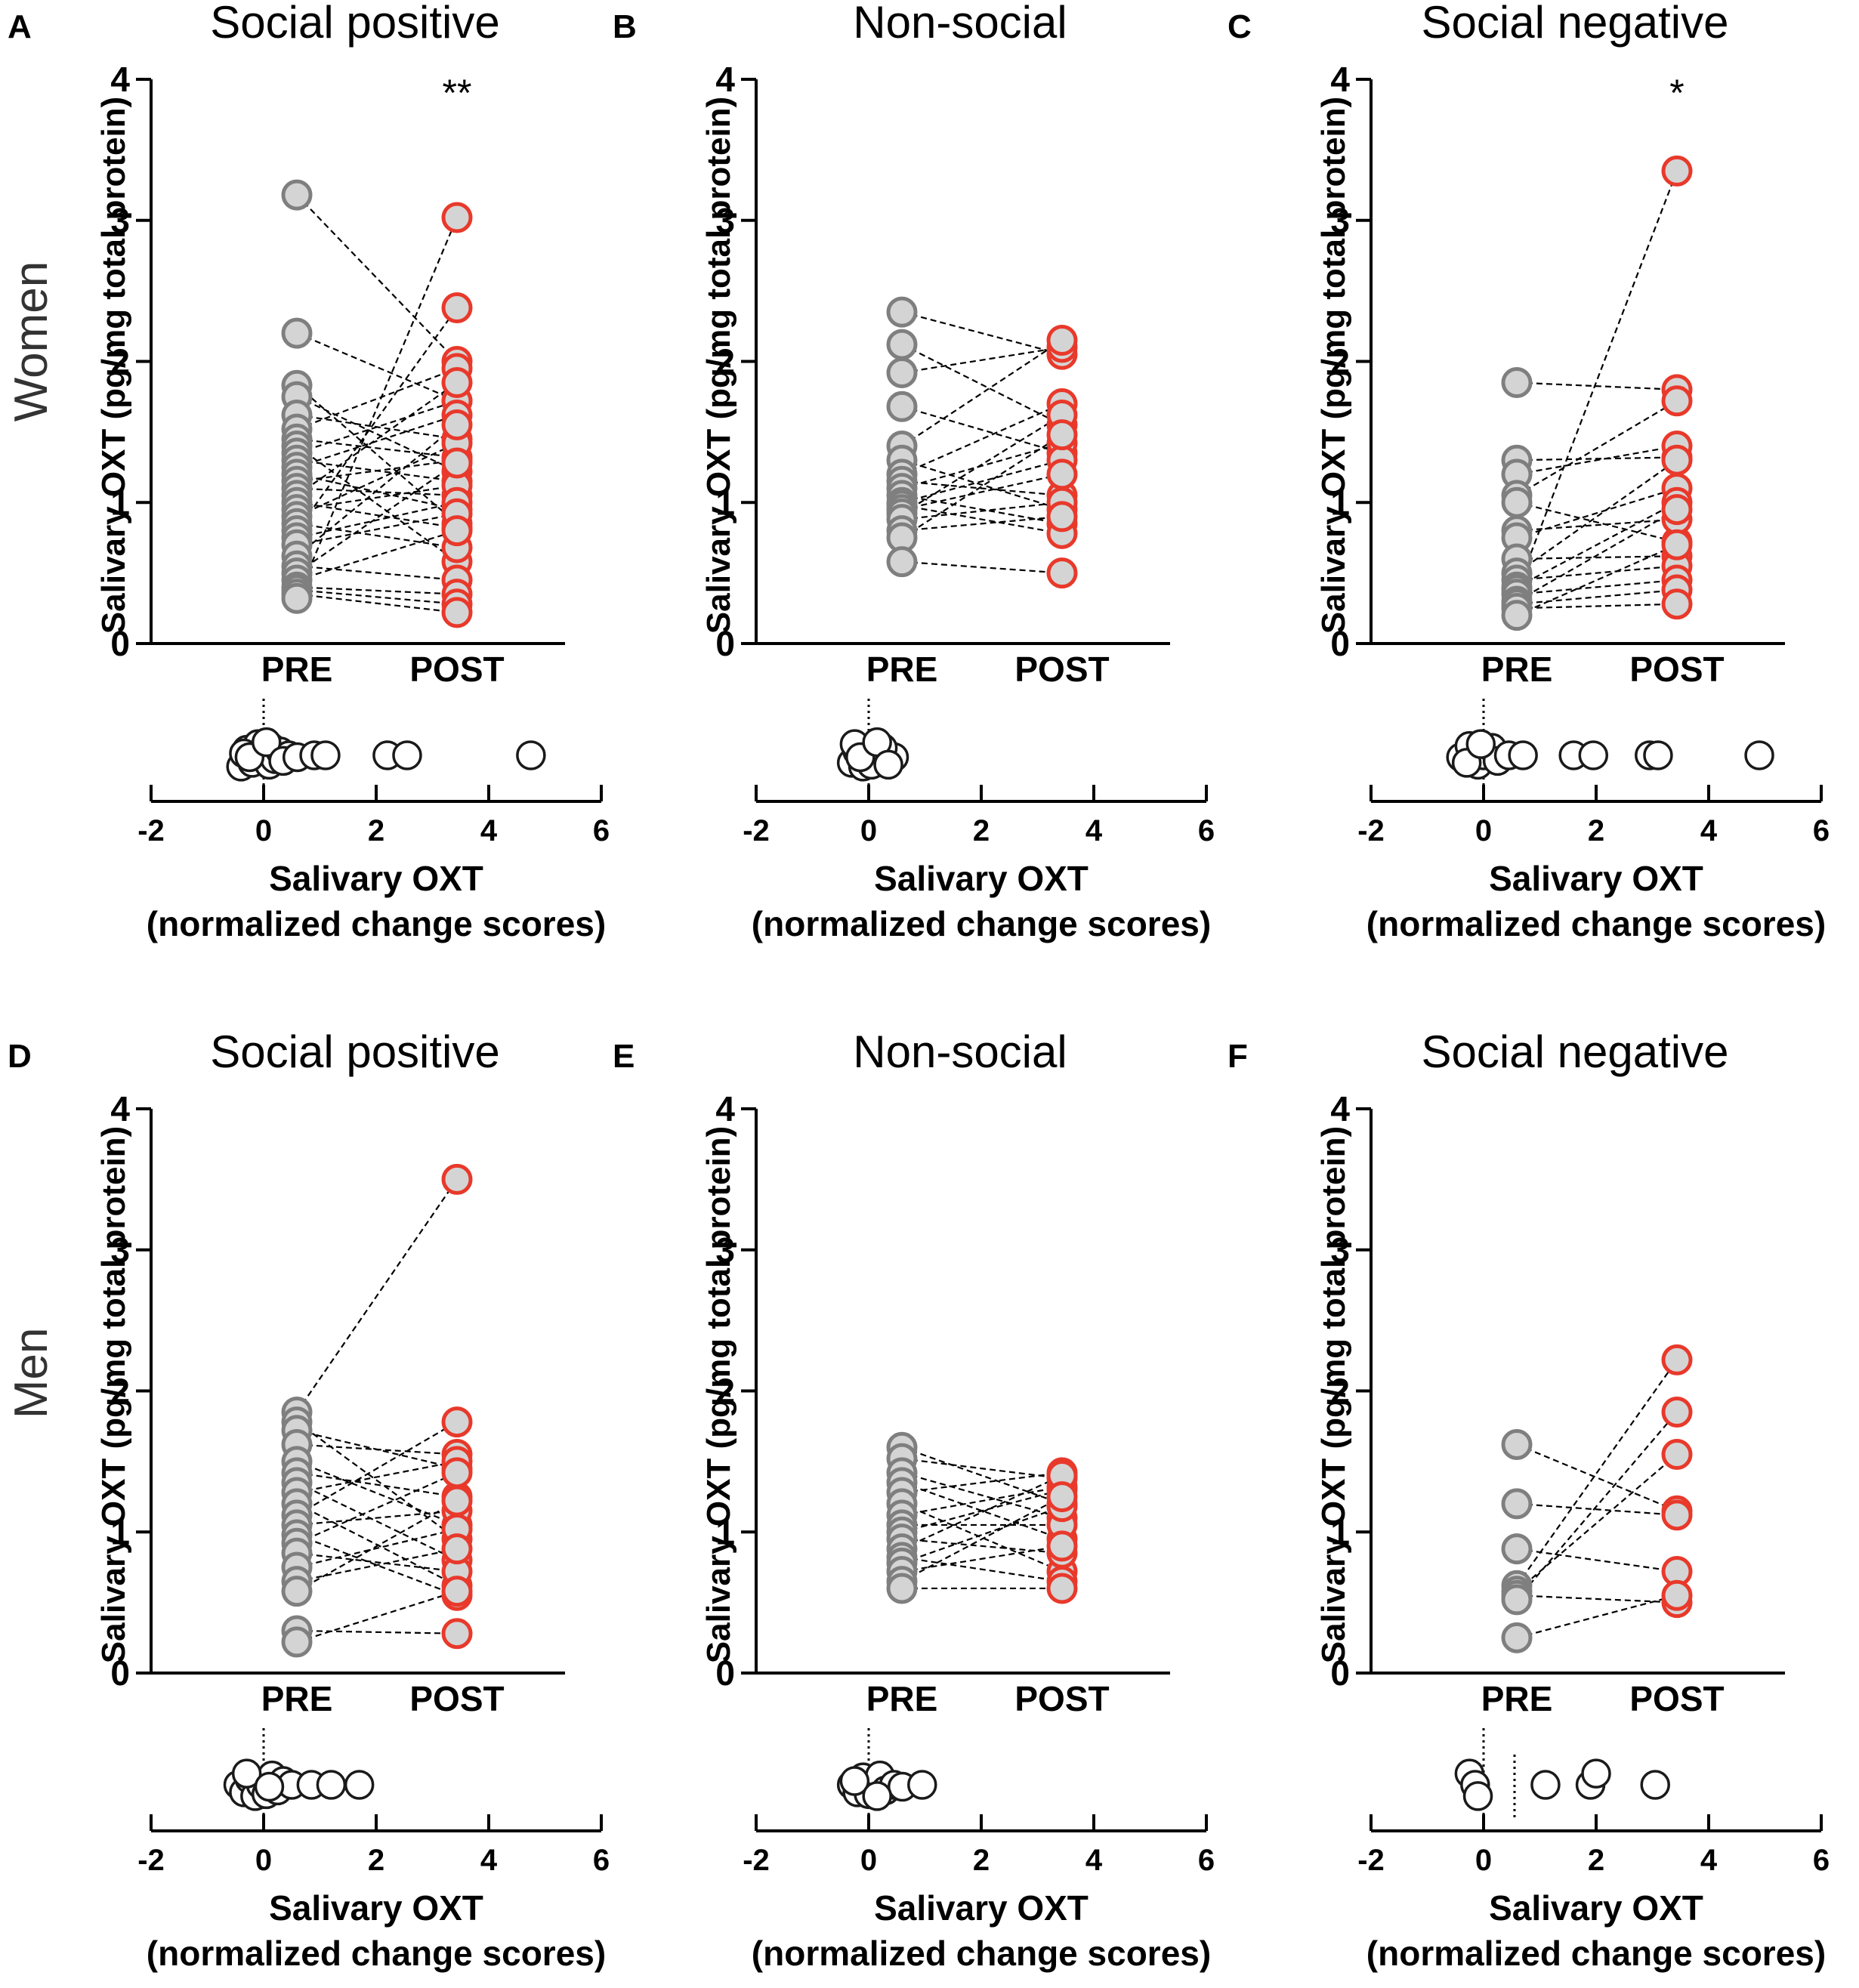  What do you see at coordinates (725, 1673) in the screenshot?
I see `y-tick-label: 0` at bounding box center [725, 1673].